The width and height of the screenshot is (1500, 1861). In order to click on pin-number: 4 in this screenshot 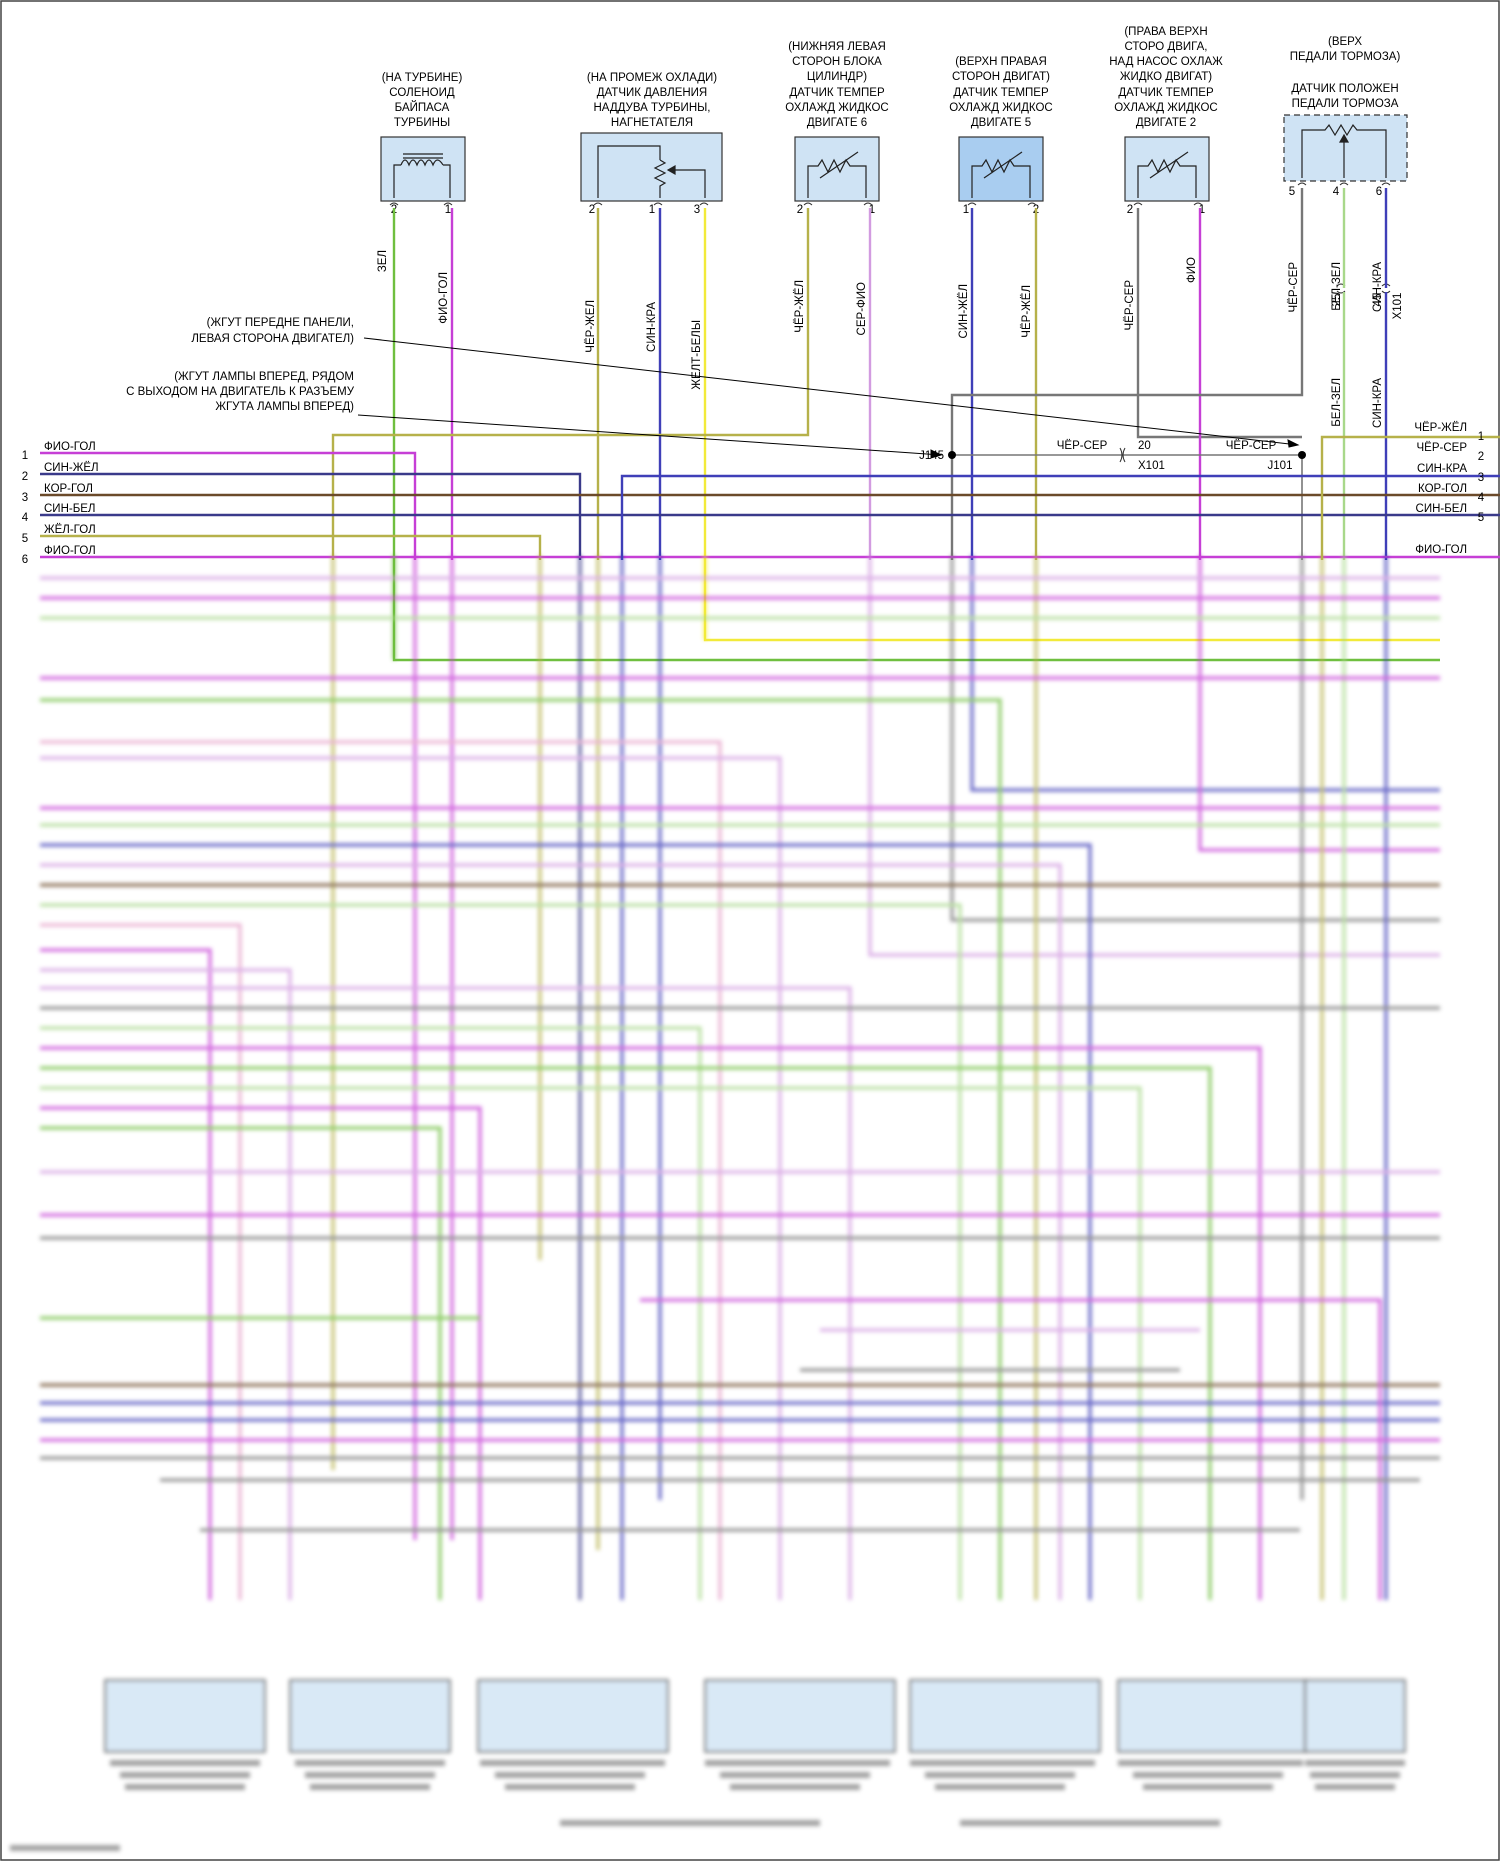, I will do `click(1336, 192)`.